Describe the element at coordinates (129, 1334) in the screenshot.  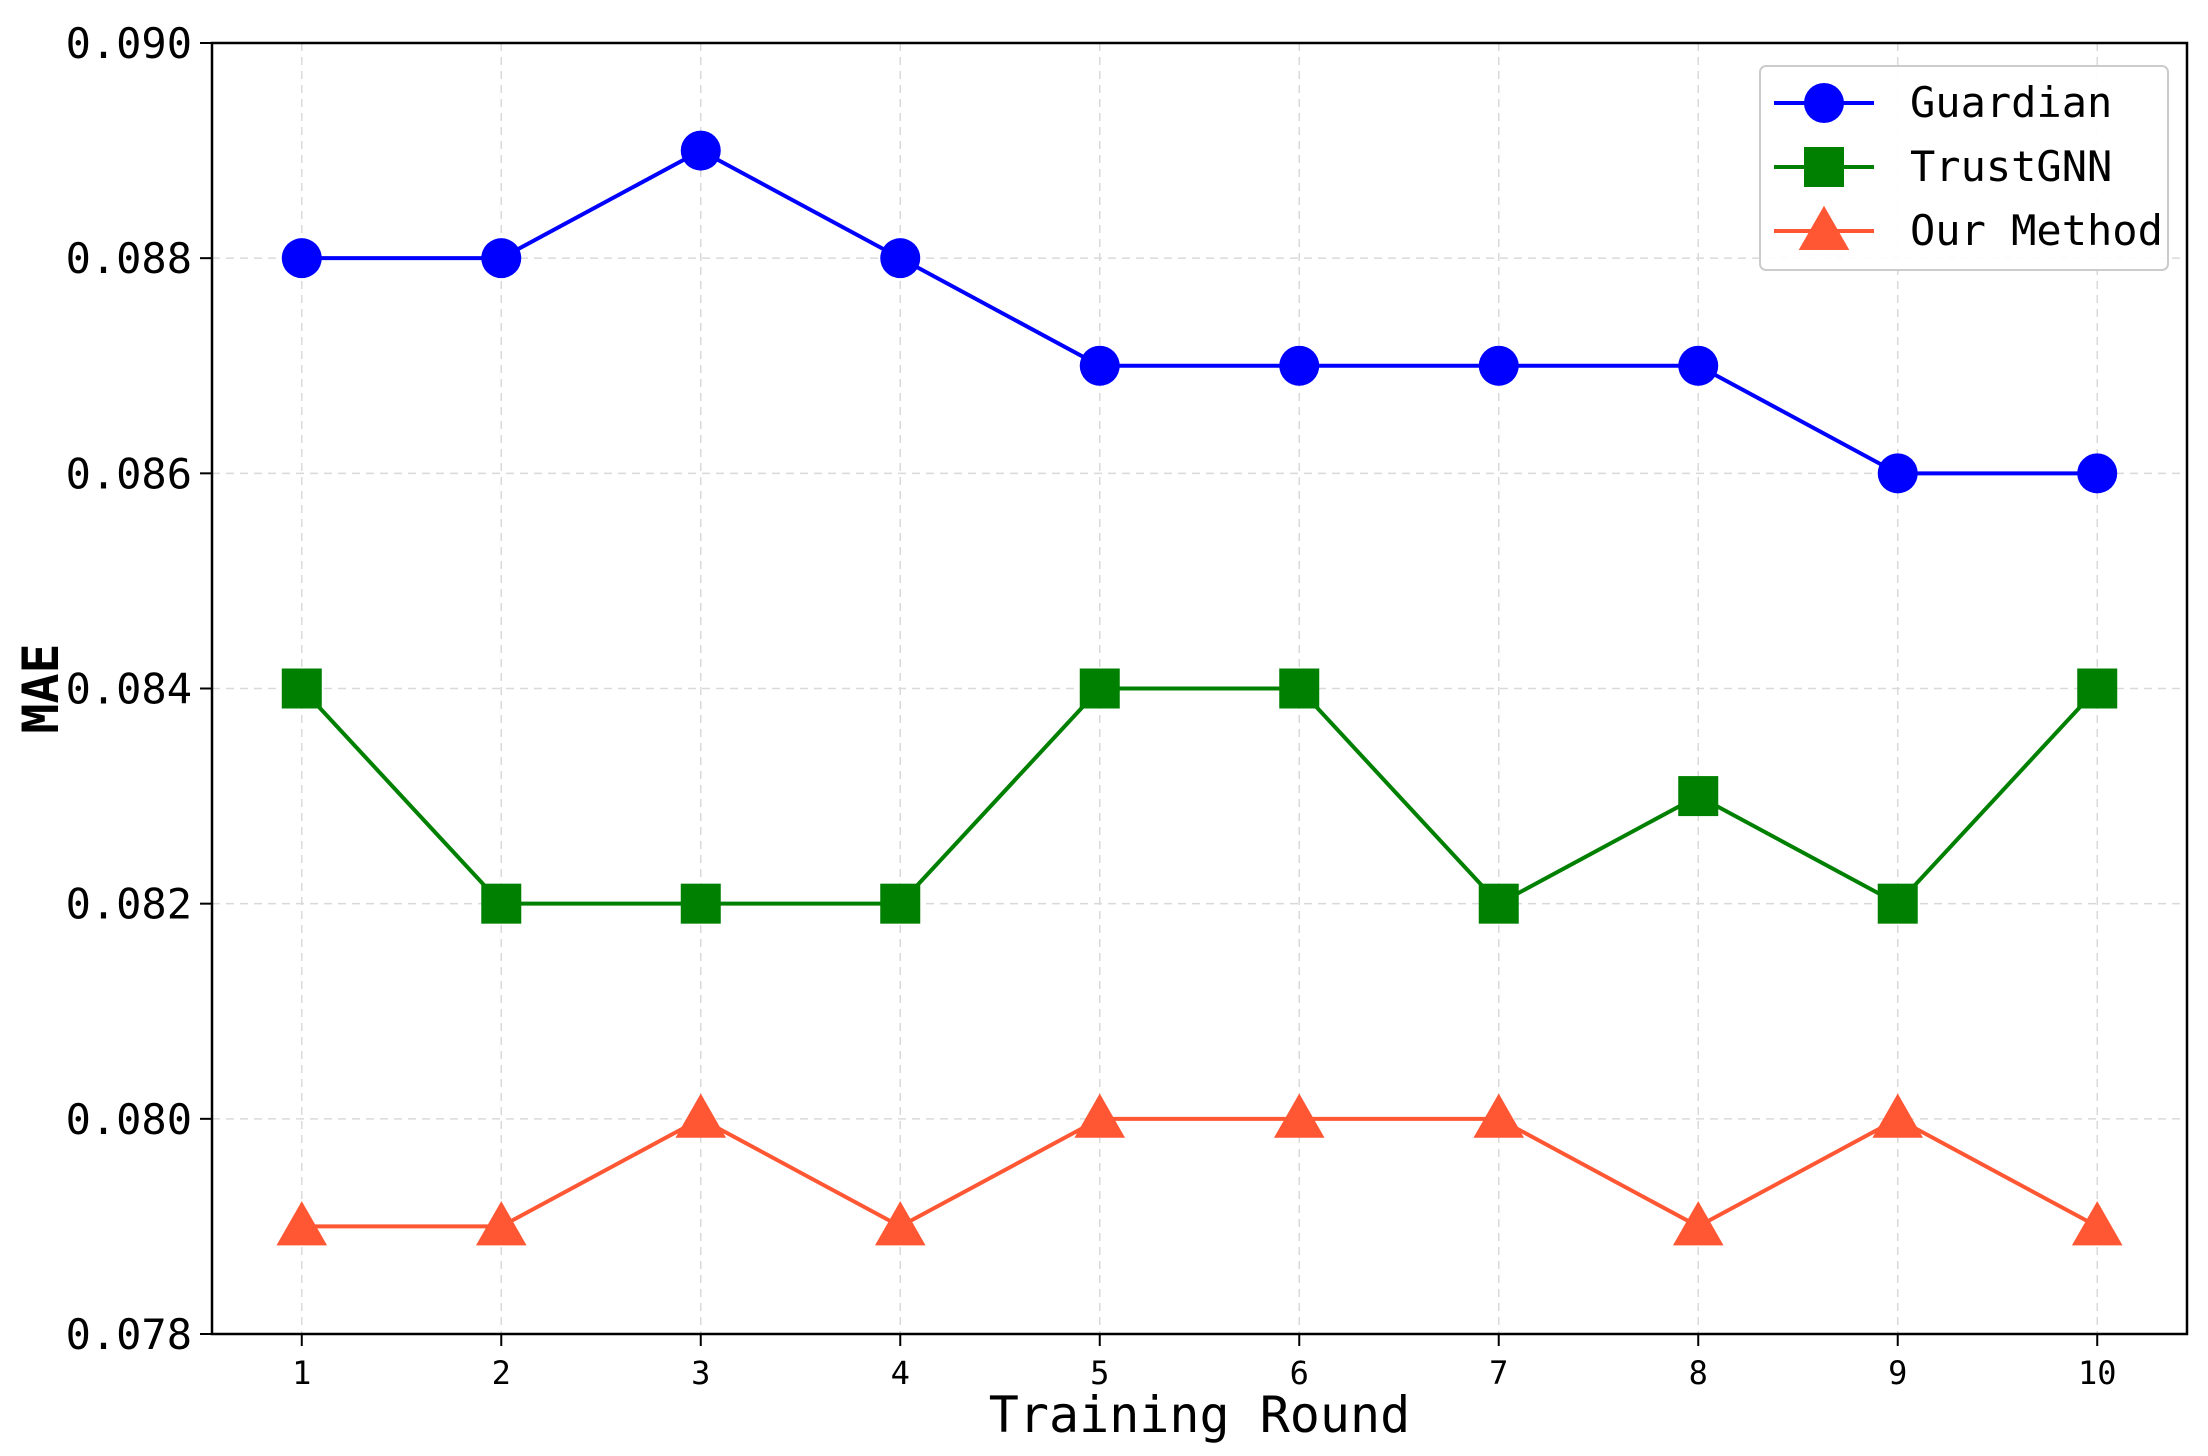
I see `y-tick-label: 0.078` at that location.